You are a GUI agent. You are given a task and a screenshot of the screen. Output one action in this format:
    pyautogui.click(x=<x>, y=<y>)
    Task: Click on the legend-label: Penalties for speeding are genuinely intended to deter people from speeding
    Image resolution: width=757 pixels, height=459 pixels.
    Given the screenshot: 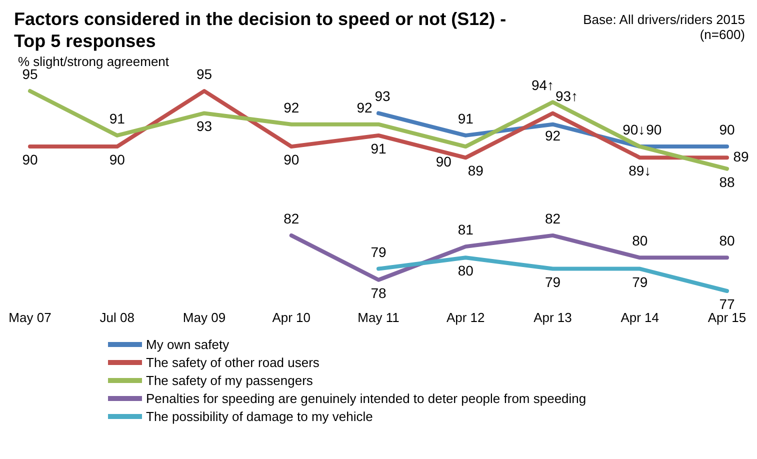 What is the action you would take?
    pyautogui.click(x=366, y=398)
    